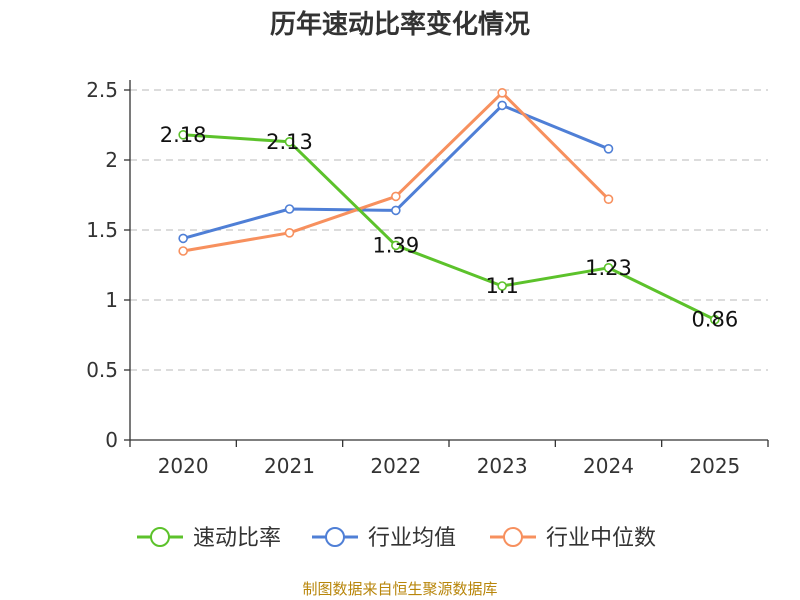 The width and height of the screenshot is (800, 600). What do you see at coordinates (714, 466) in the screenshot?
I see `x-tick-label: 2025` at bounding box center [714, 466].